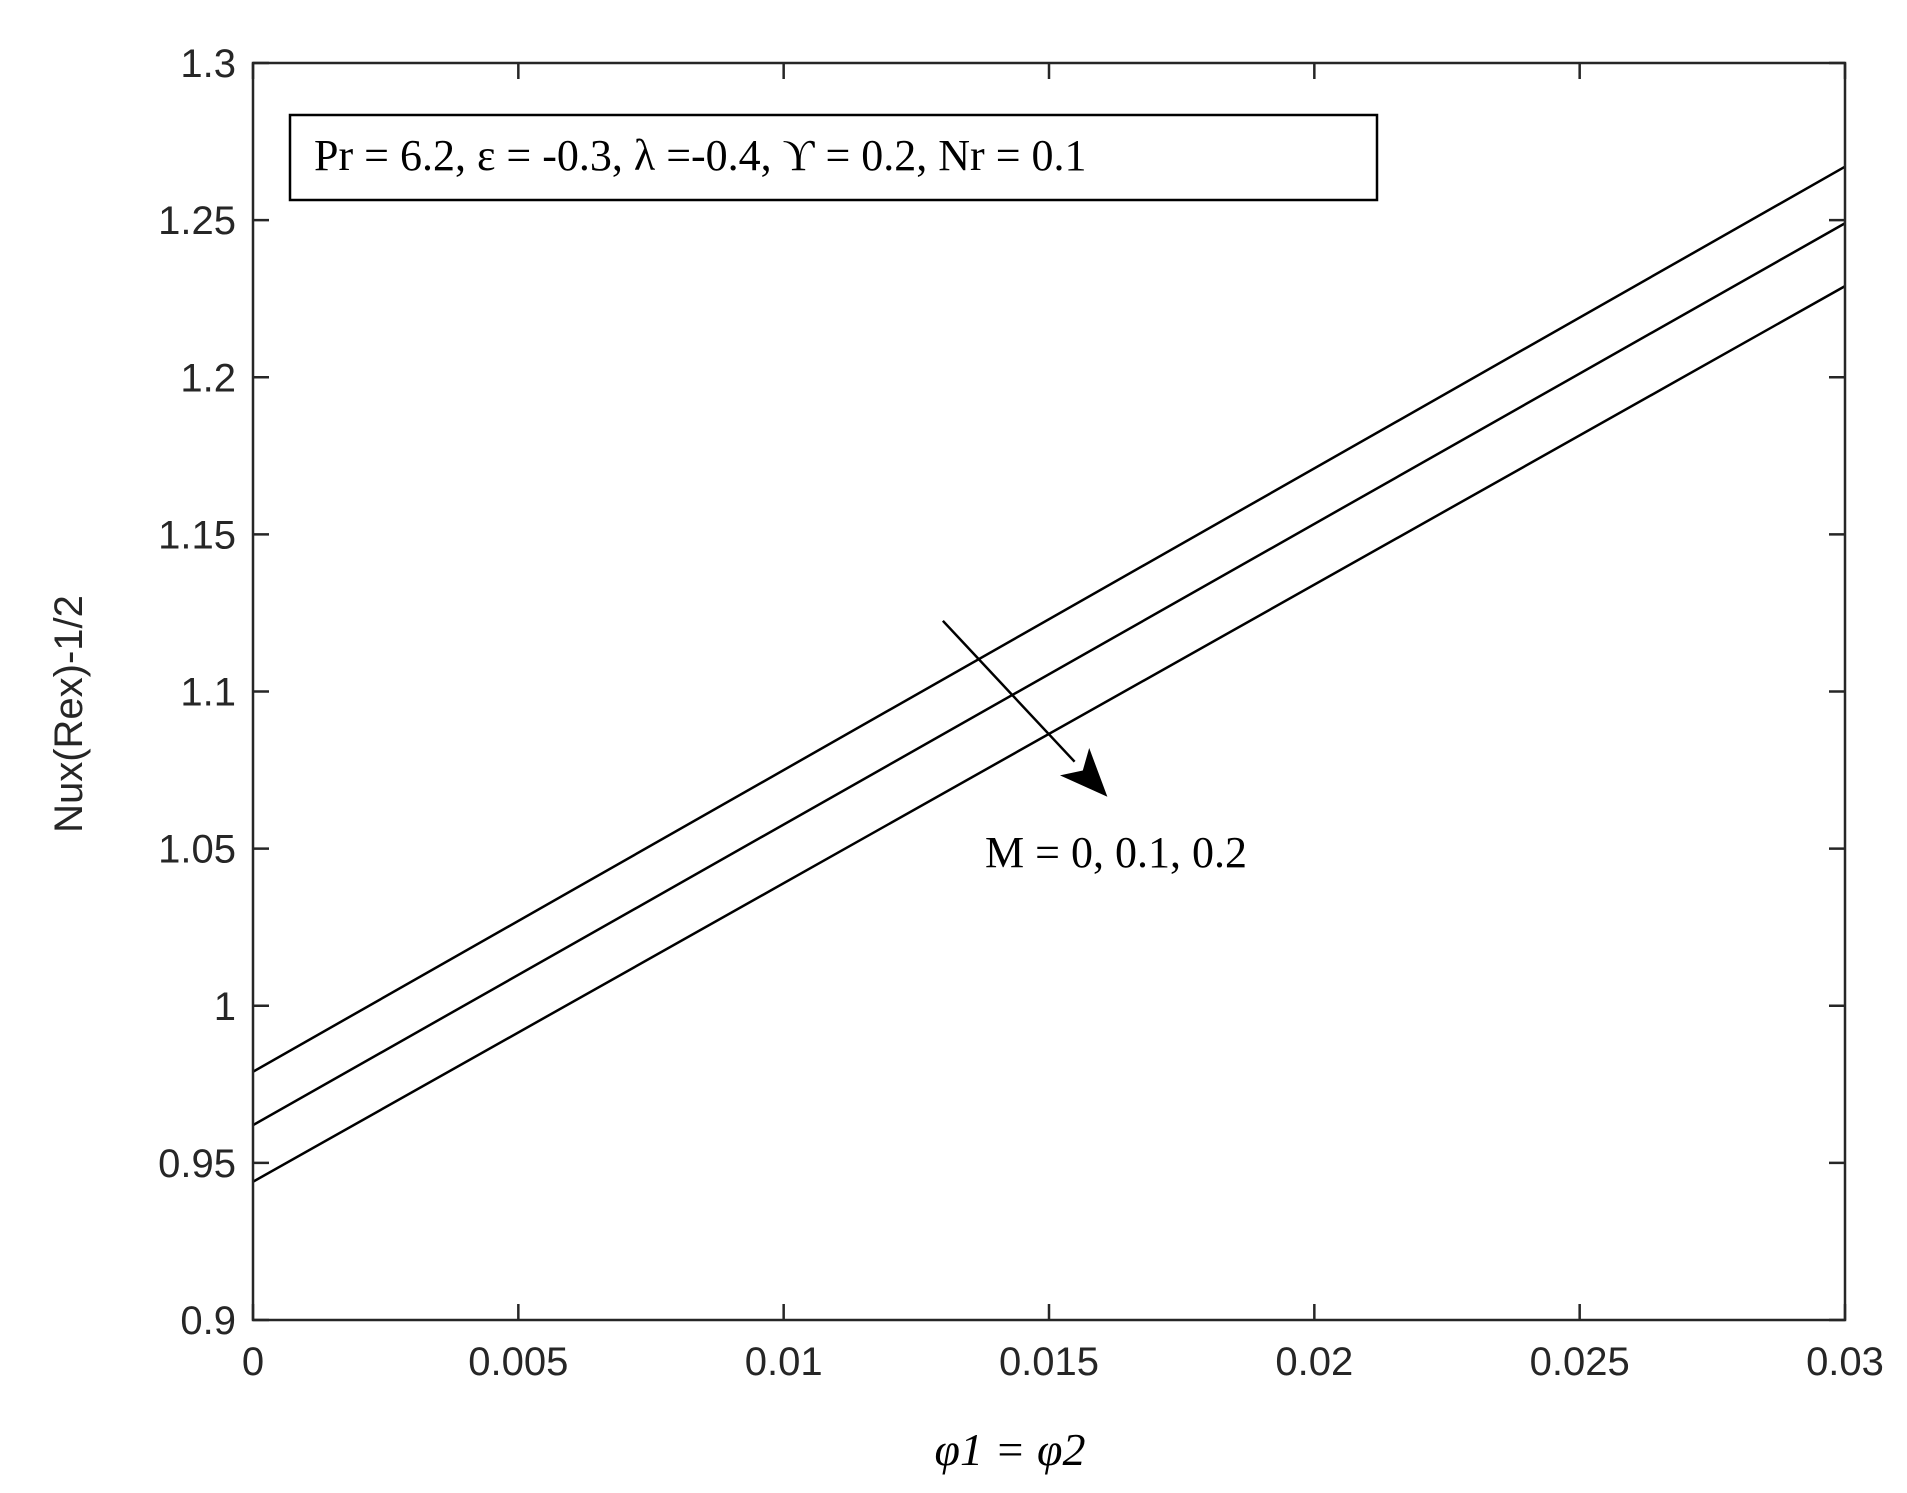 Image resolution: width=1907 pixels, height=1493 pixels. What do you see at coordinates (253, 1362) in the screenshot?
I see `x-tick-label: 0` at bounding box center [253, 1362].